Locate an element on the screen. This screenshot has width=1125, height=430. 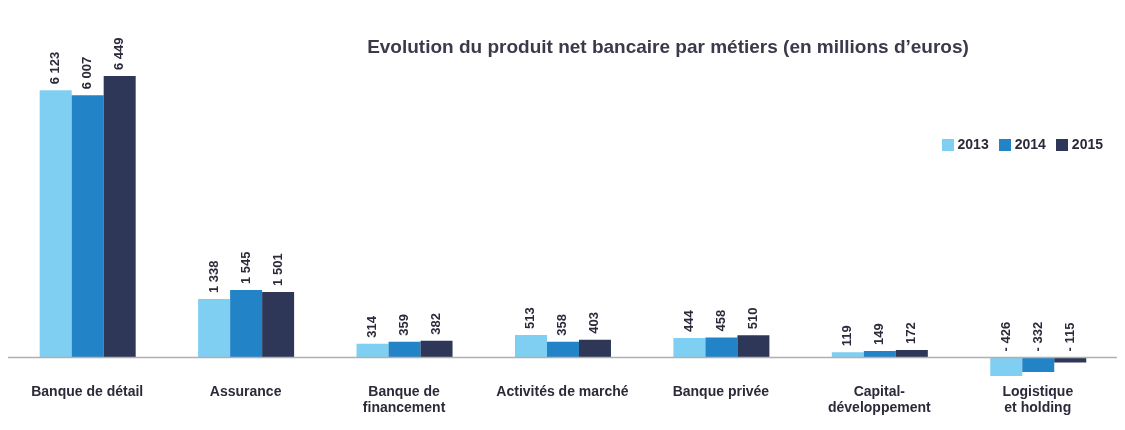
data-label: 444 is located at coordinates (688, 321).